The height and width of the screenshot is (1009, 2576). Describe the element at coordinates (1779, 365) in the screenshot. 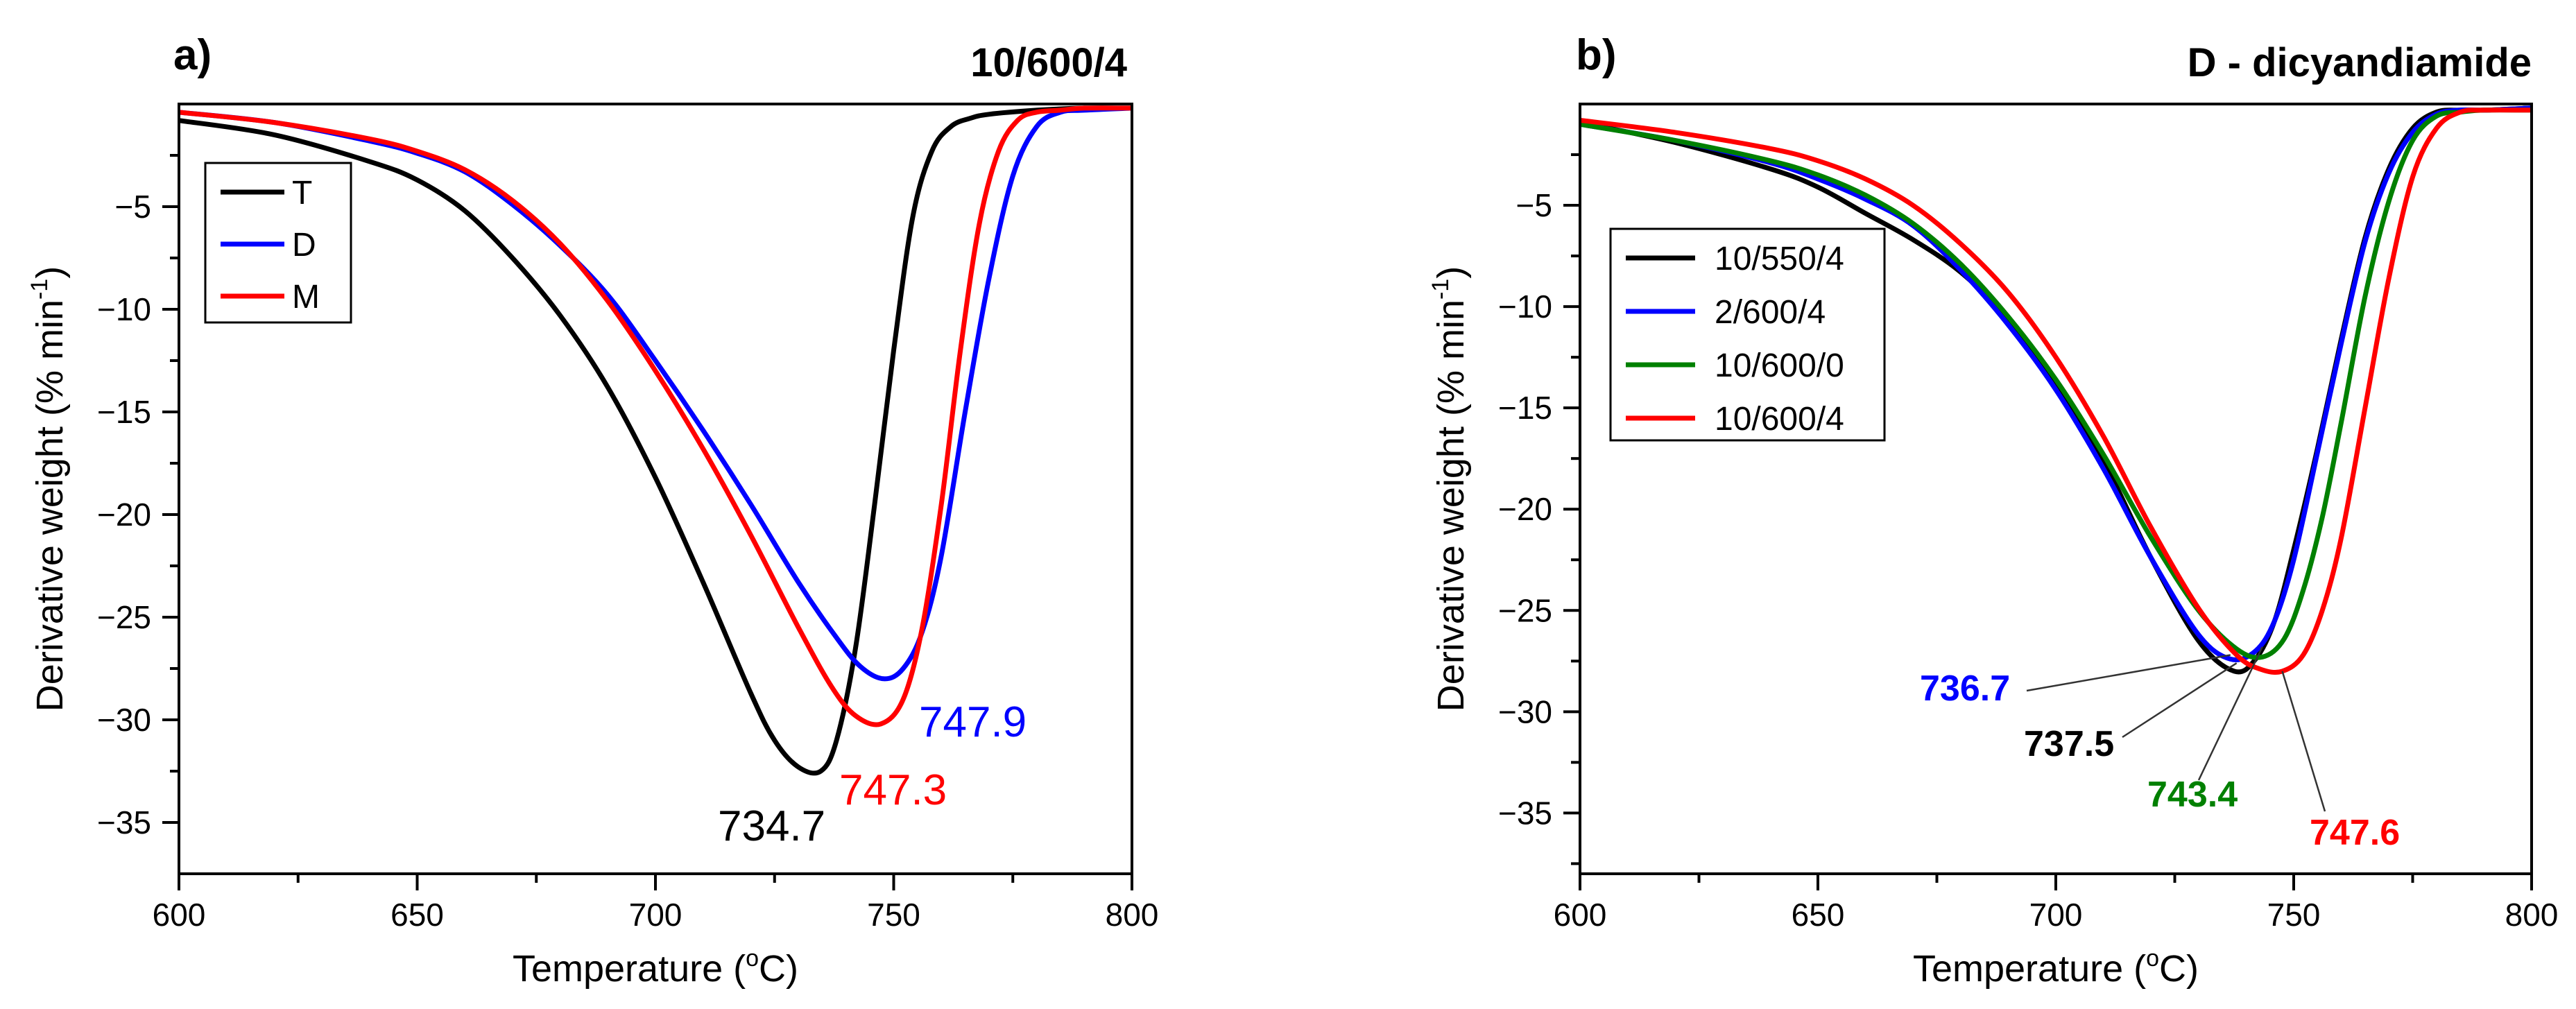

I see `legend-label-2: 10/600/0` at that location.